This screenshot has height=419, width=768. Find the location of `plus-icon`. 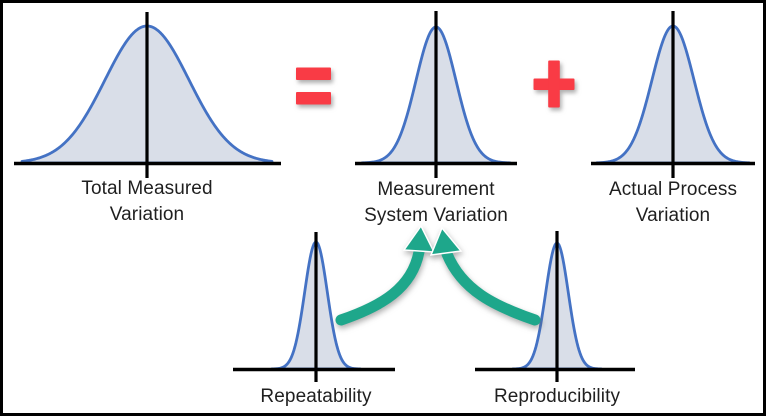

plus-icon is located at coordinates (554, 84).